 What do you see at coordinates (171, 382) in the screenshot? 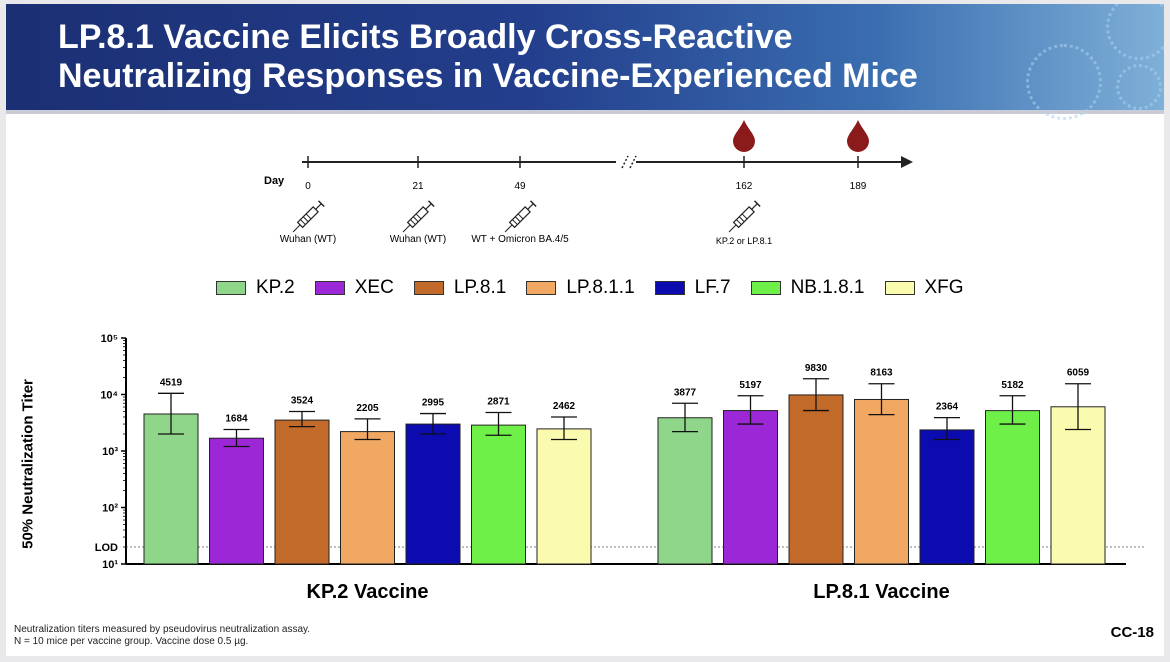
I see `data-label: 4519` at bounding box center [171, 382].